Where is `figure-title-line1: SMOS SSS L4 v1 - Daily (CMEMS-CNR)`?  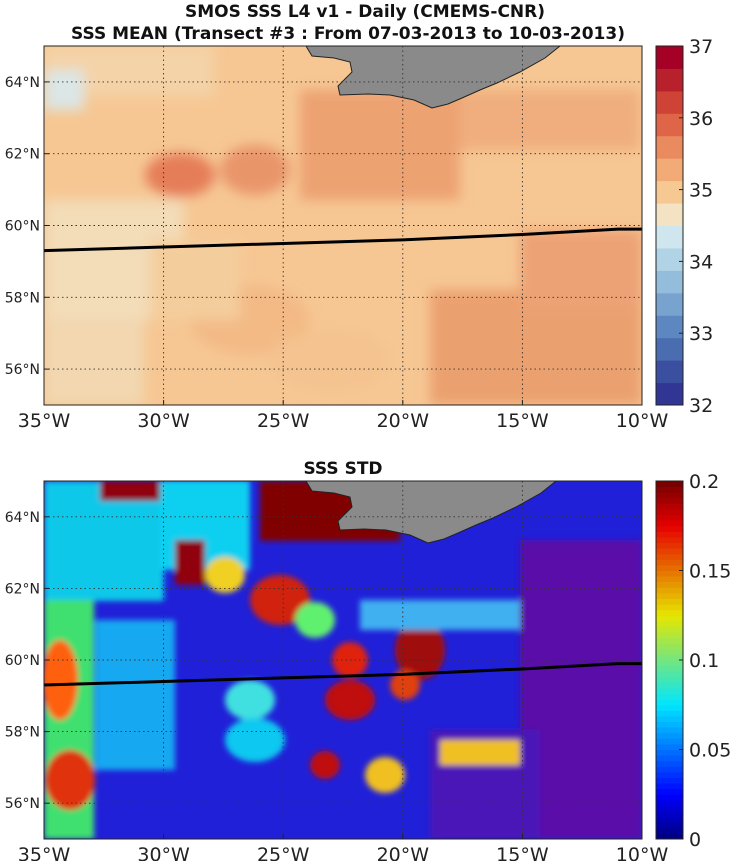 figure-title-line1: SMOS SSS L4 v1 - Daily (CMEMS-CNR) is located at coordinates (365, 12).